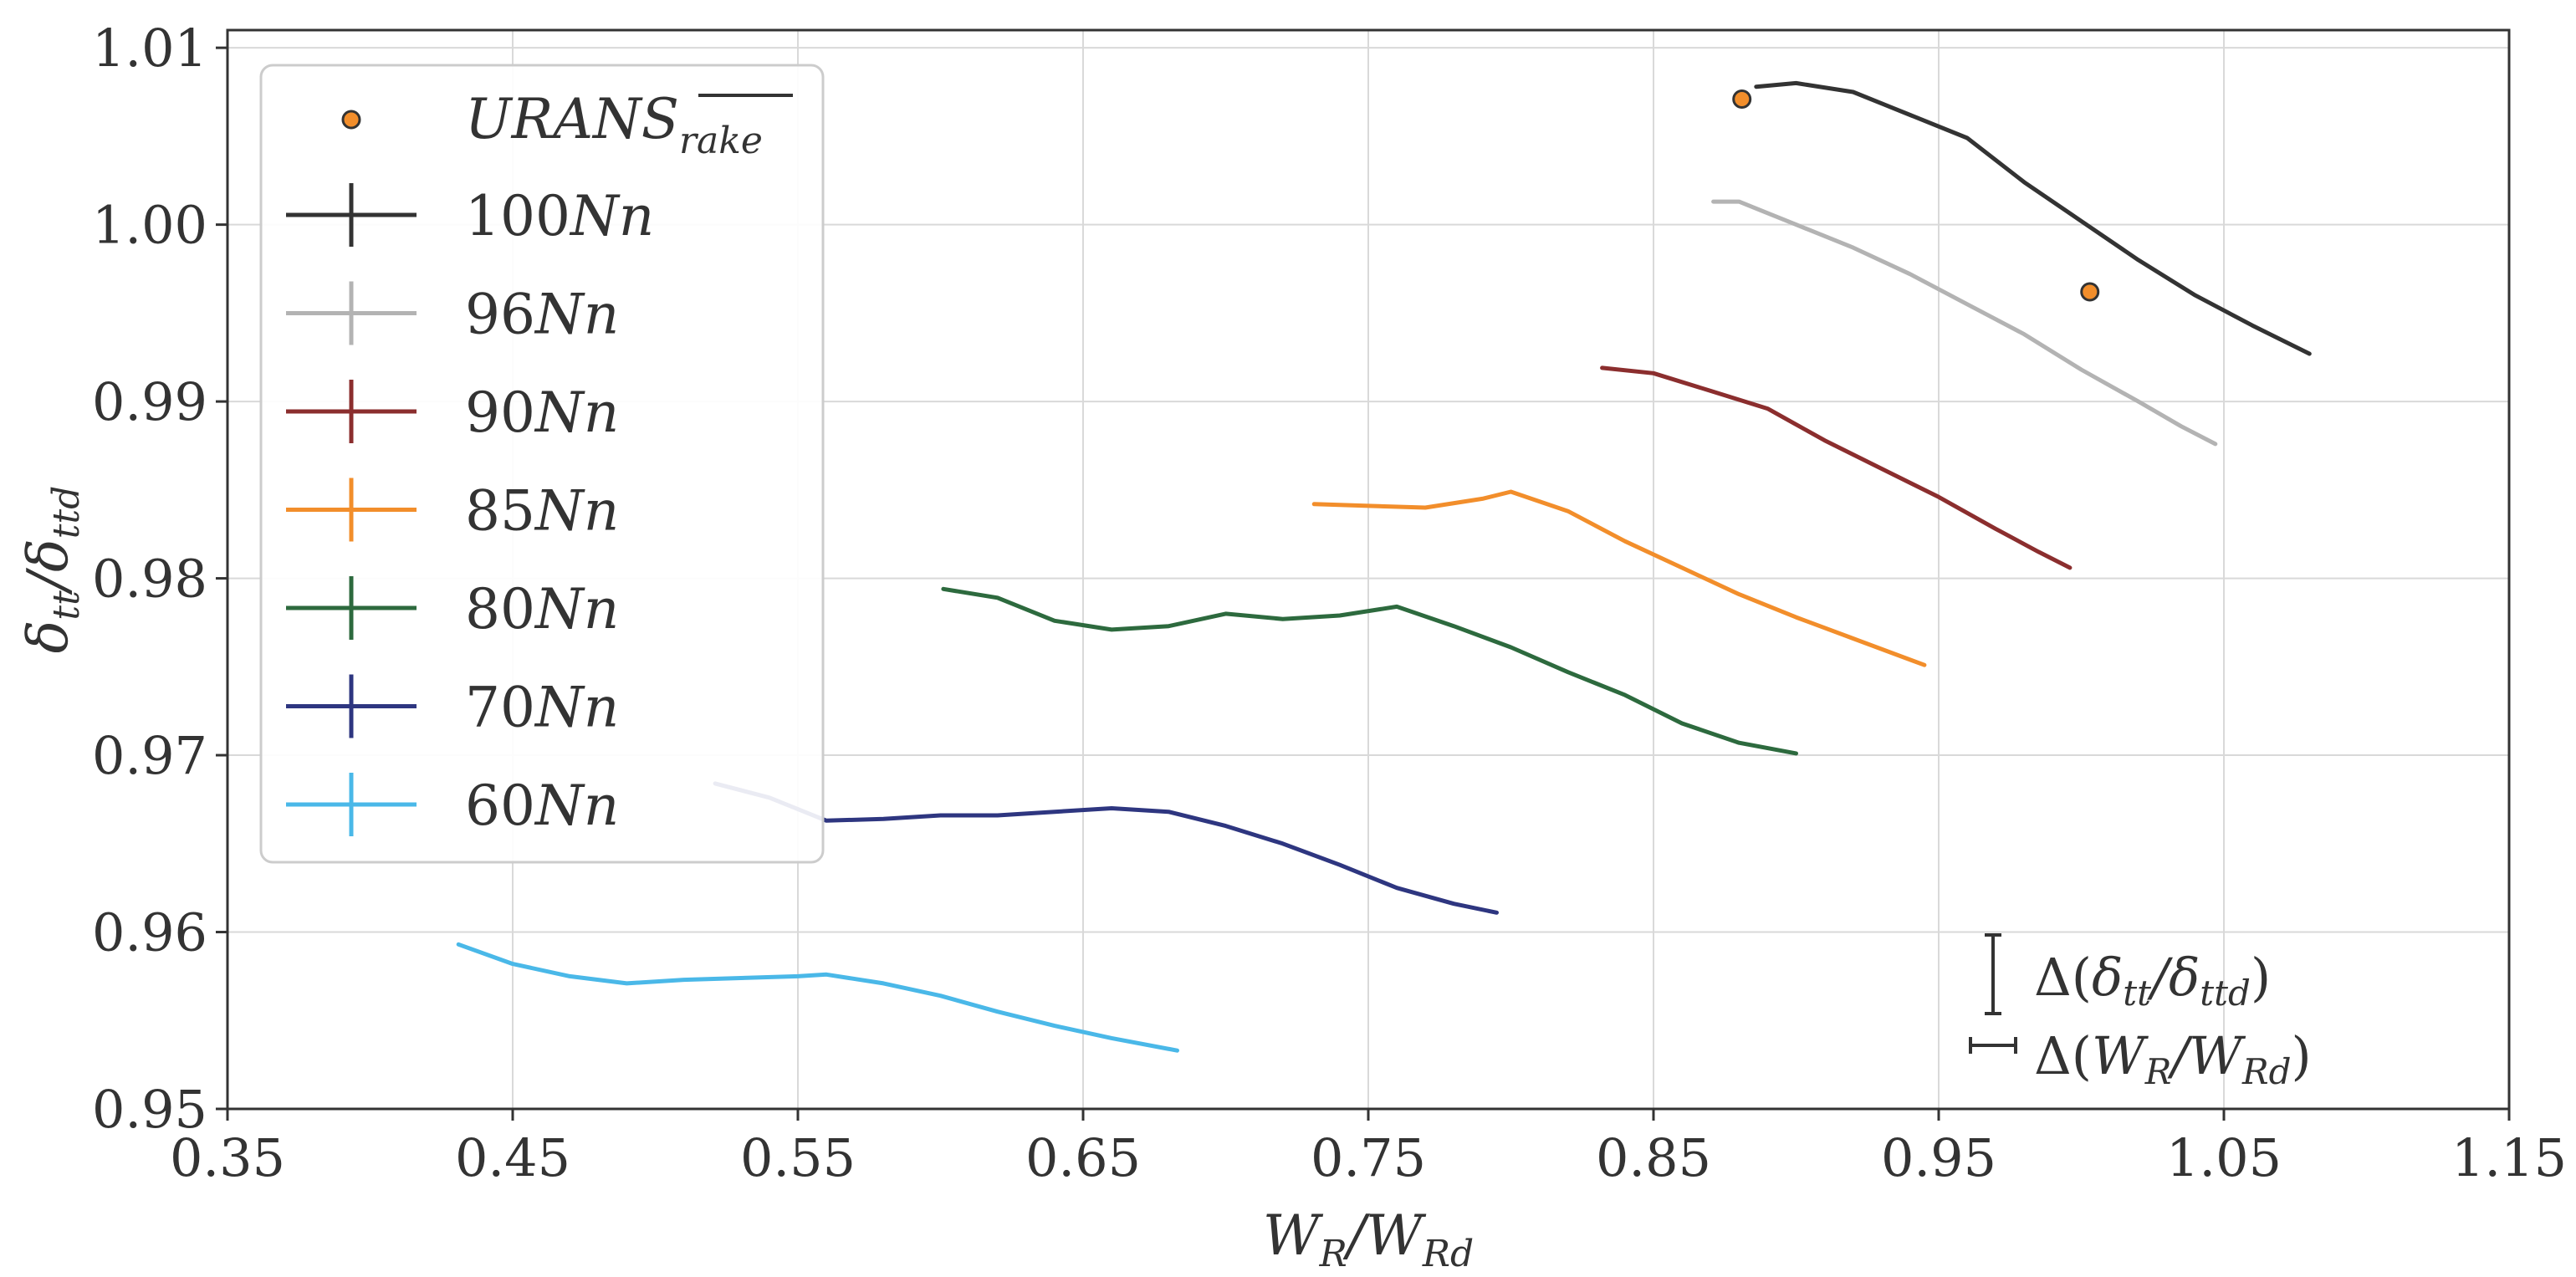 The width and height of the screenshot is (2576, 1277). What do you see at coordinates (149, 225) in the screenshot?
I see `y-tick-label: 1.00` at bounding box center [149, 225].